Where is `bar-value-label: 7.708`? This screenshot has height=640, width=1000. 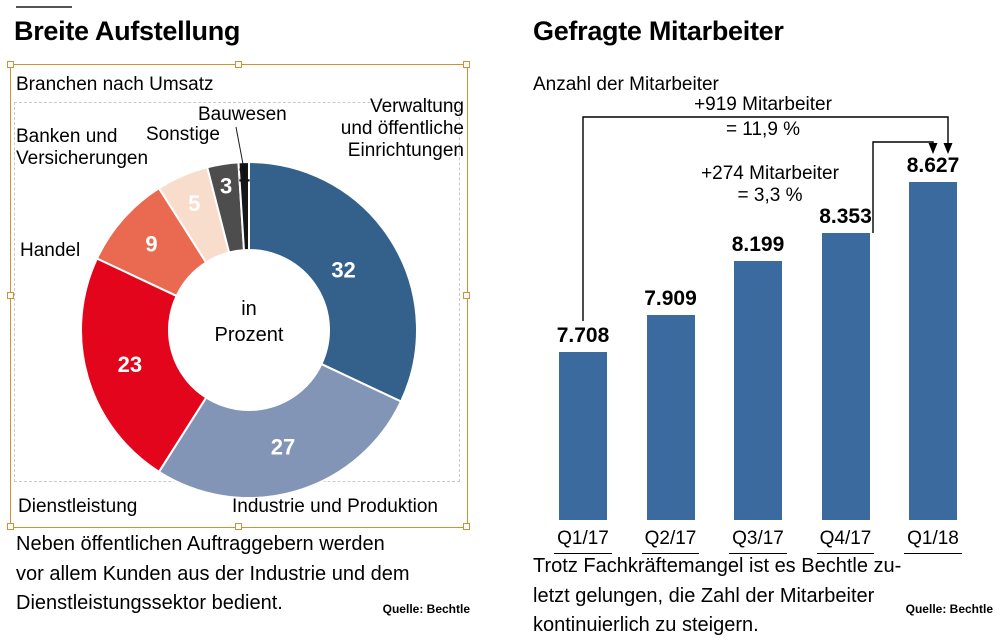
bar-value-label: 7.708 is located at coordinates (583, 335).